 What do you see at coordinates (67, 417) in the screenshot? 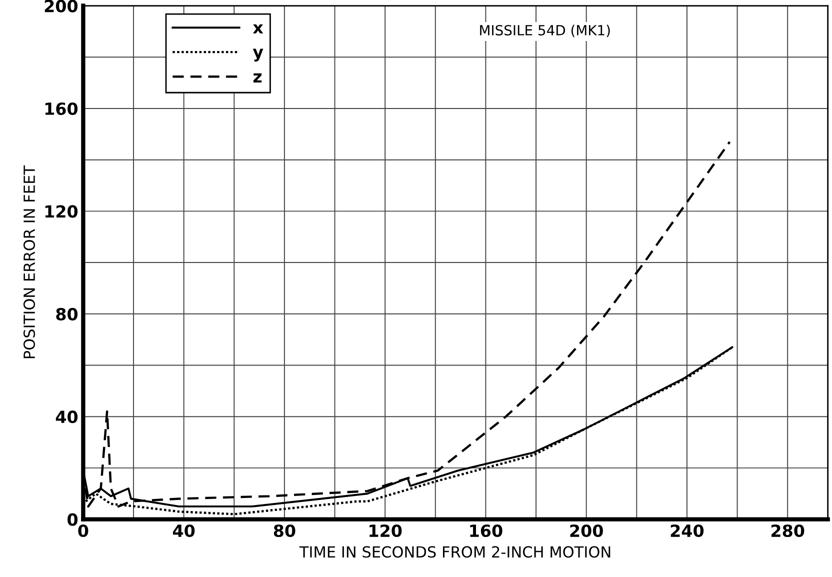
I see `y-tick-label: 40` at bounding box center [67, 417].